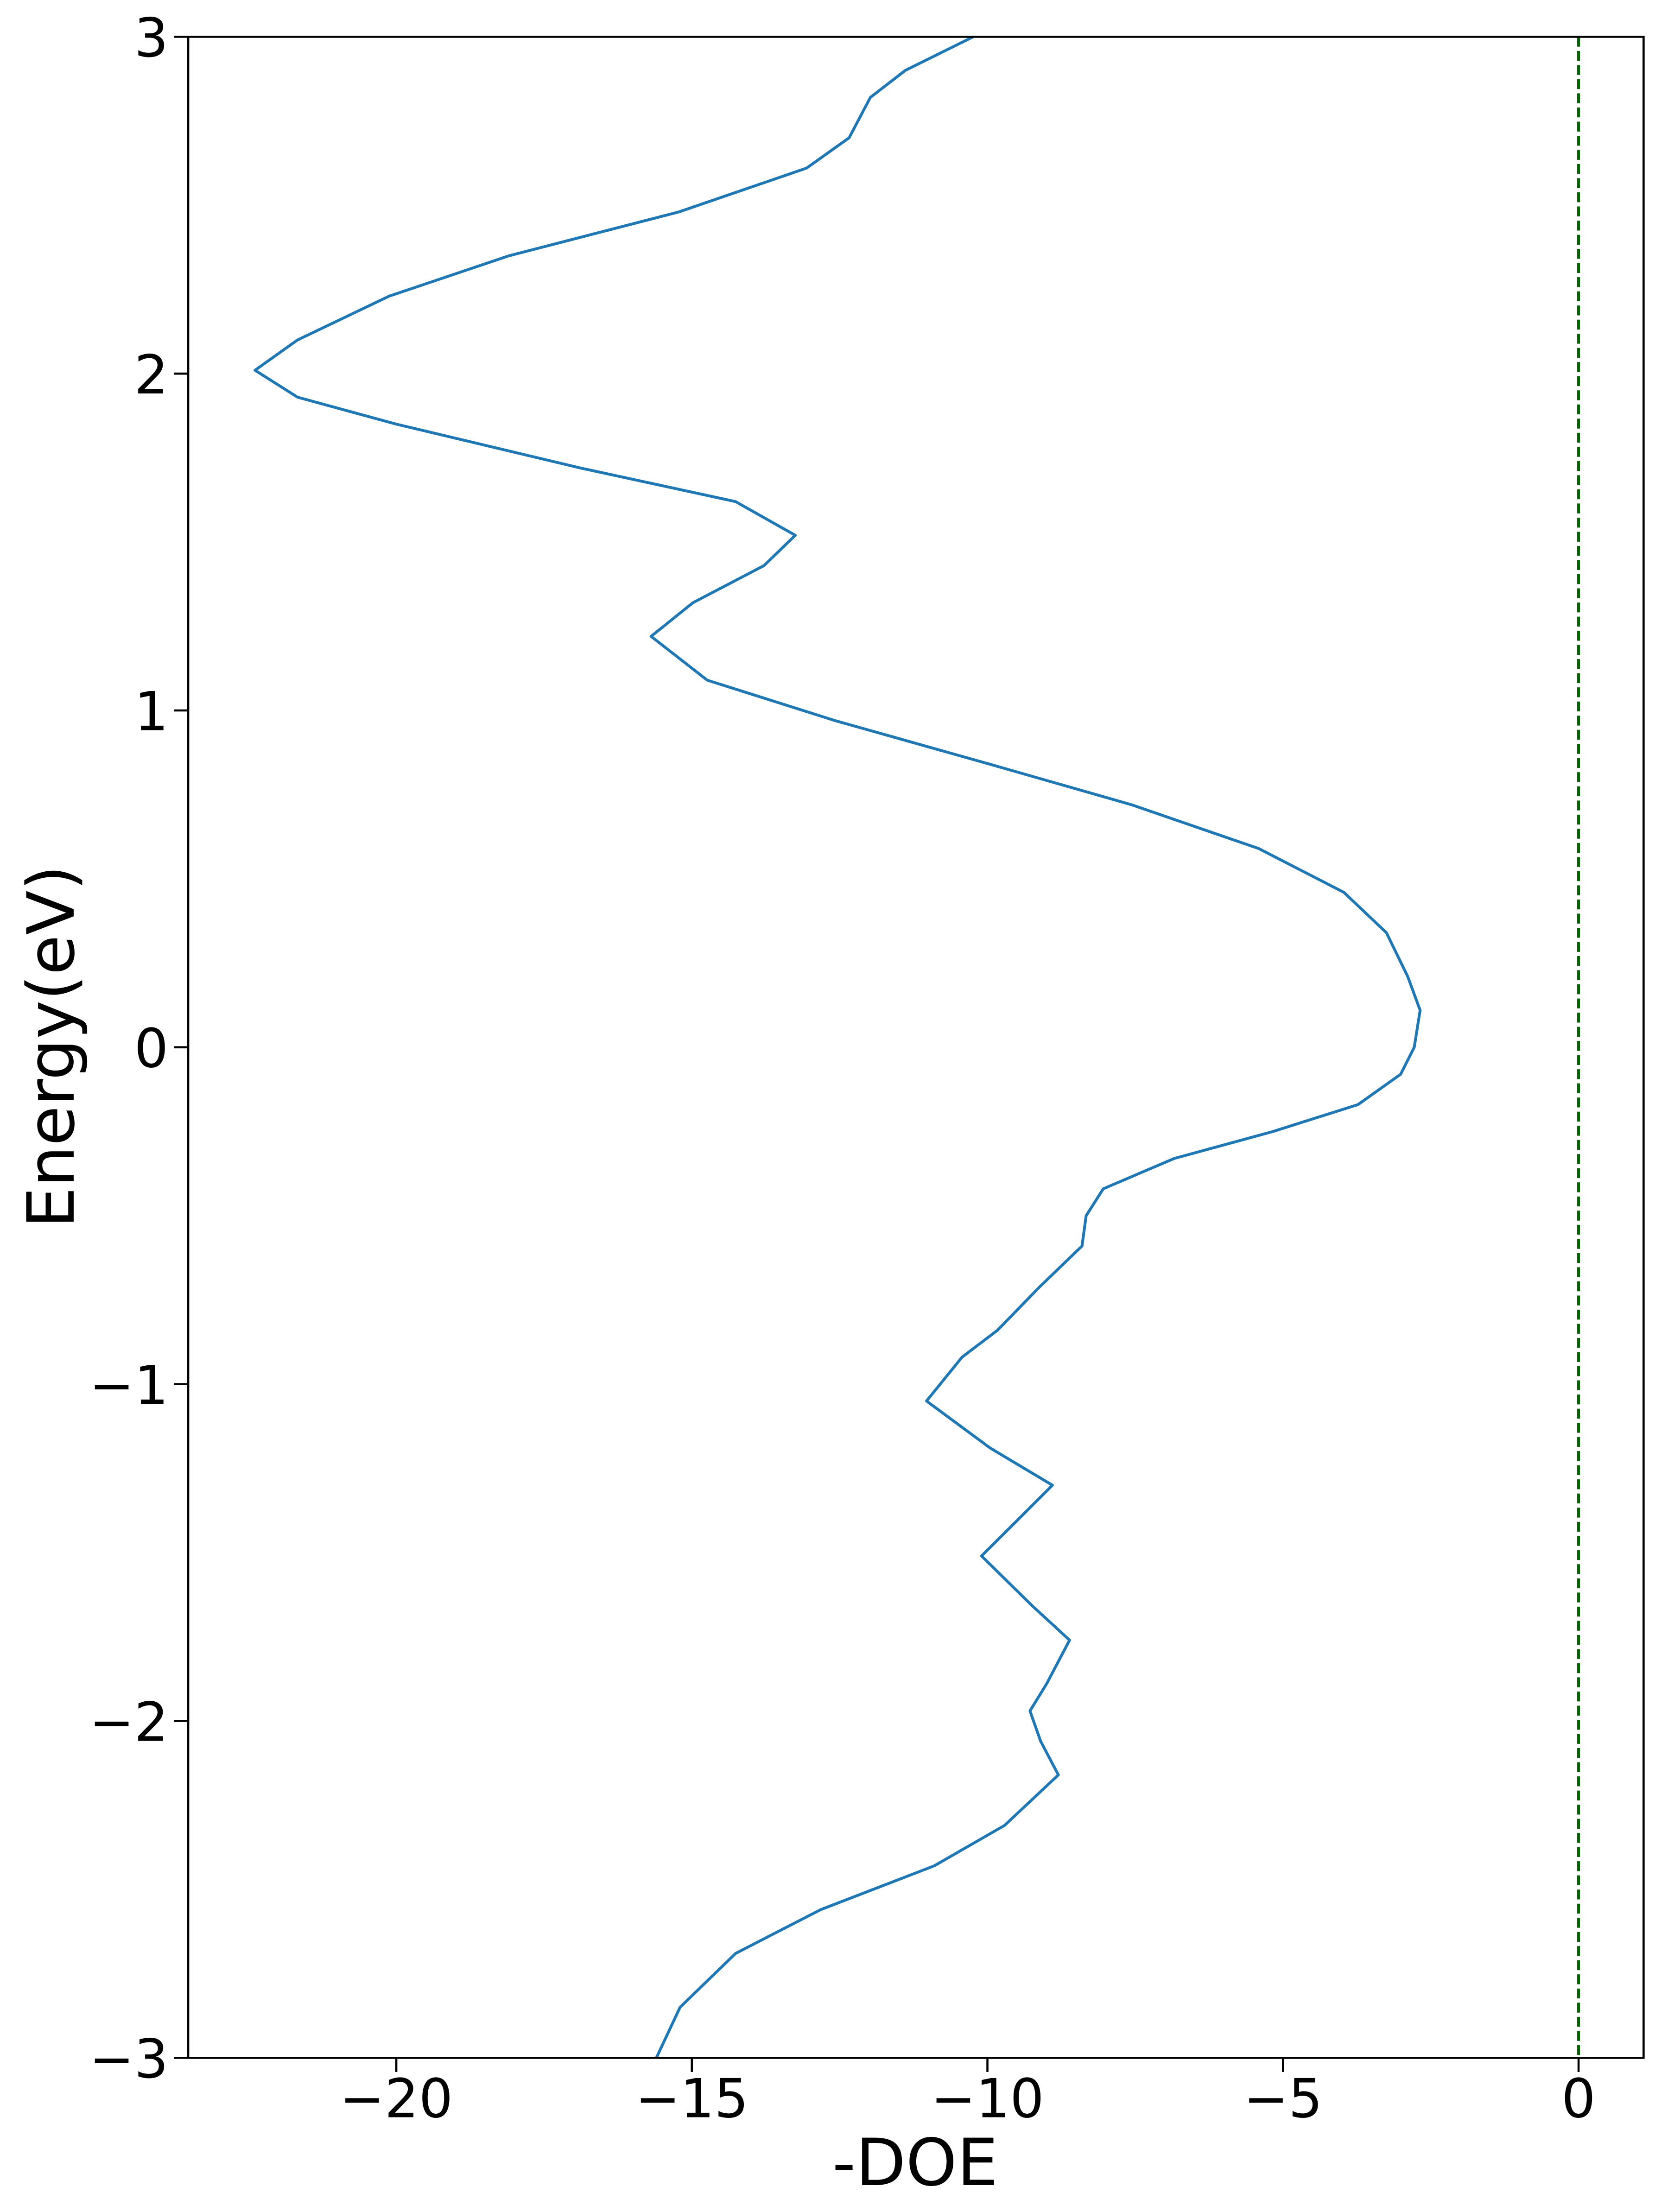 Image resolution: width=1655 pixels, height=2212 pixels. I want to click on x-tick-label: −10, so click(987, 2099).